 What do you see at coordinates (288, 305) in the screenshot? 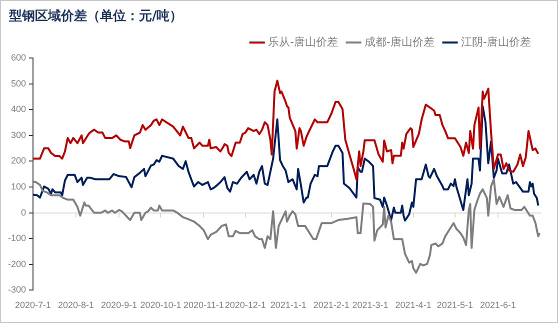
I see `x-tick-label: 2021-1-1` at bounding box center [288, 305].